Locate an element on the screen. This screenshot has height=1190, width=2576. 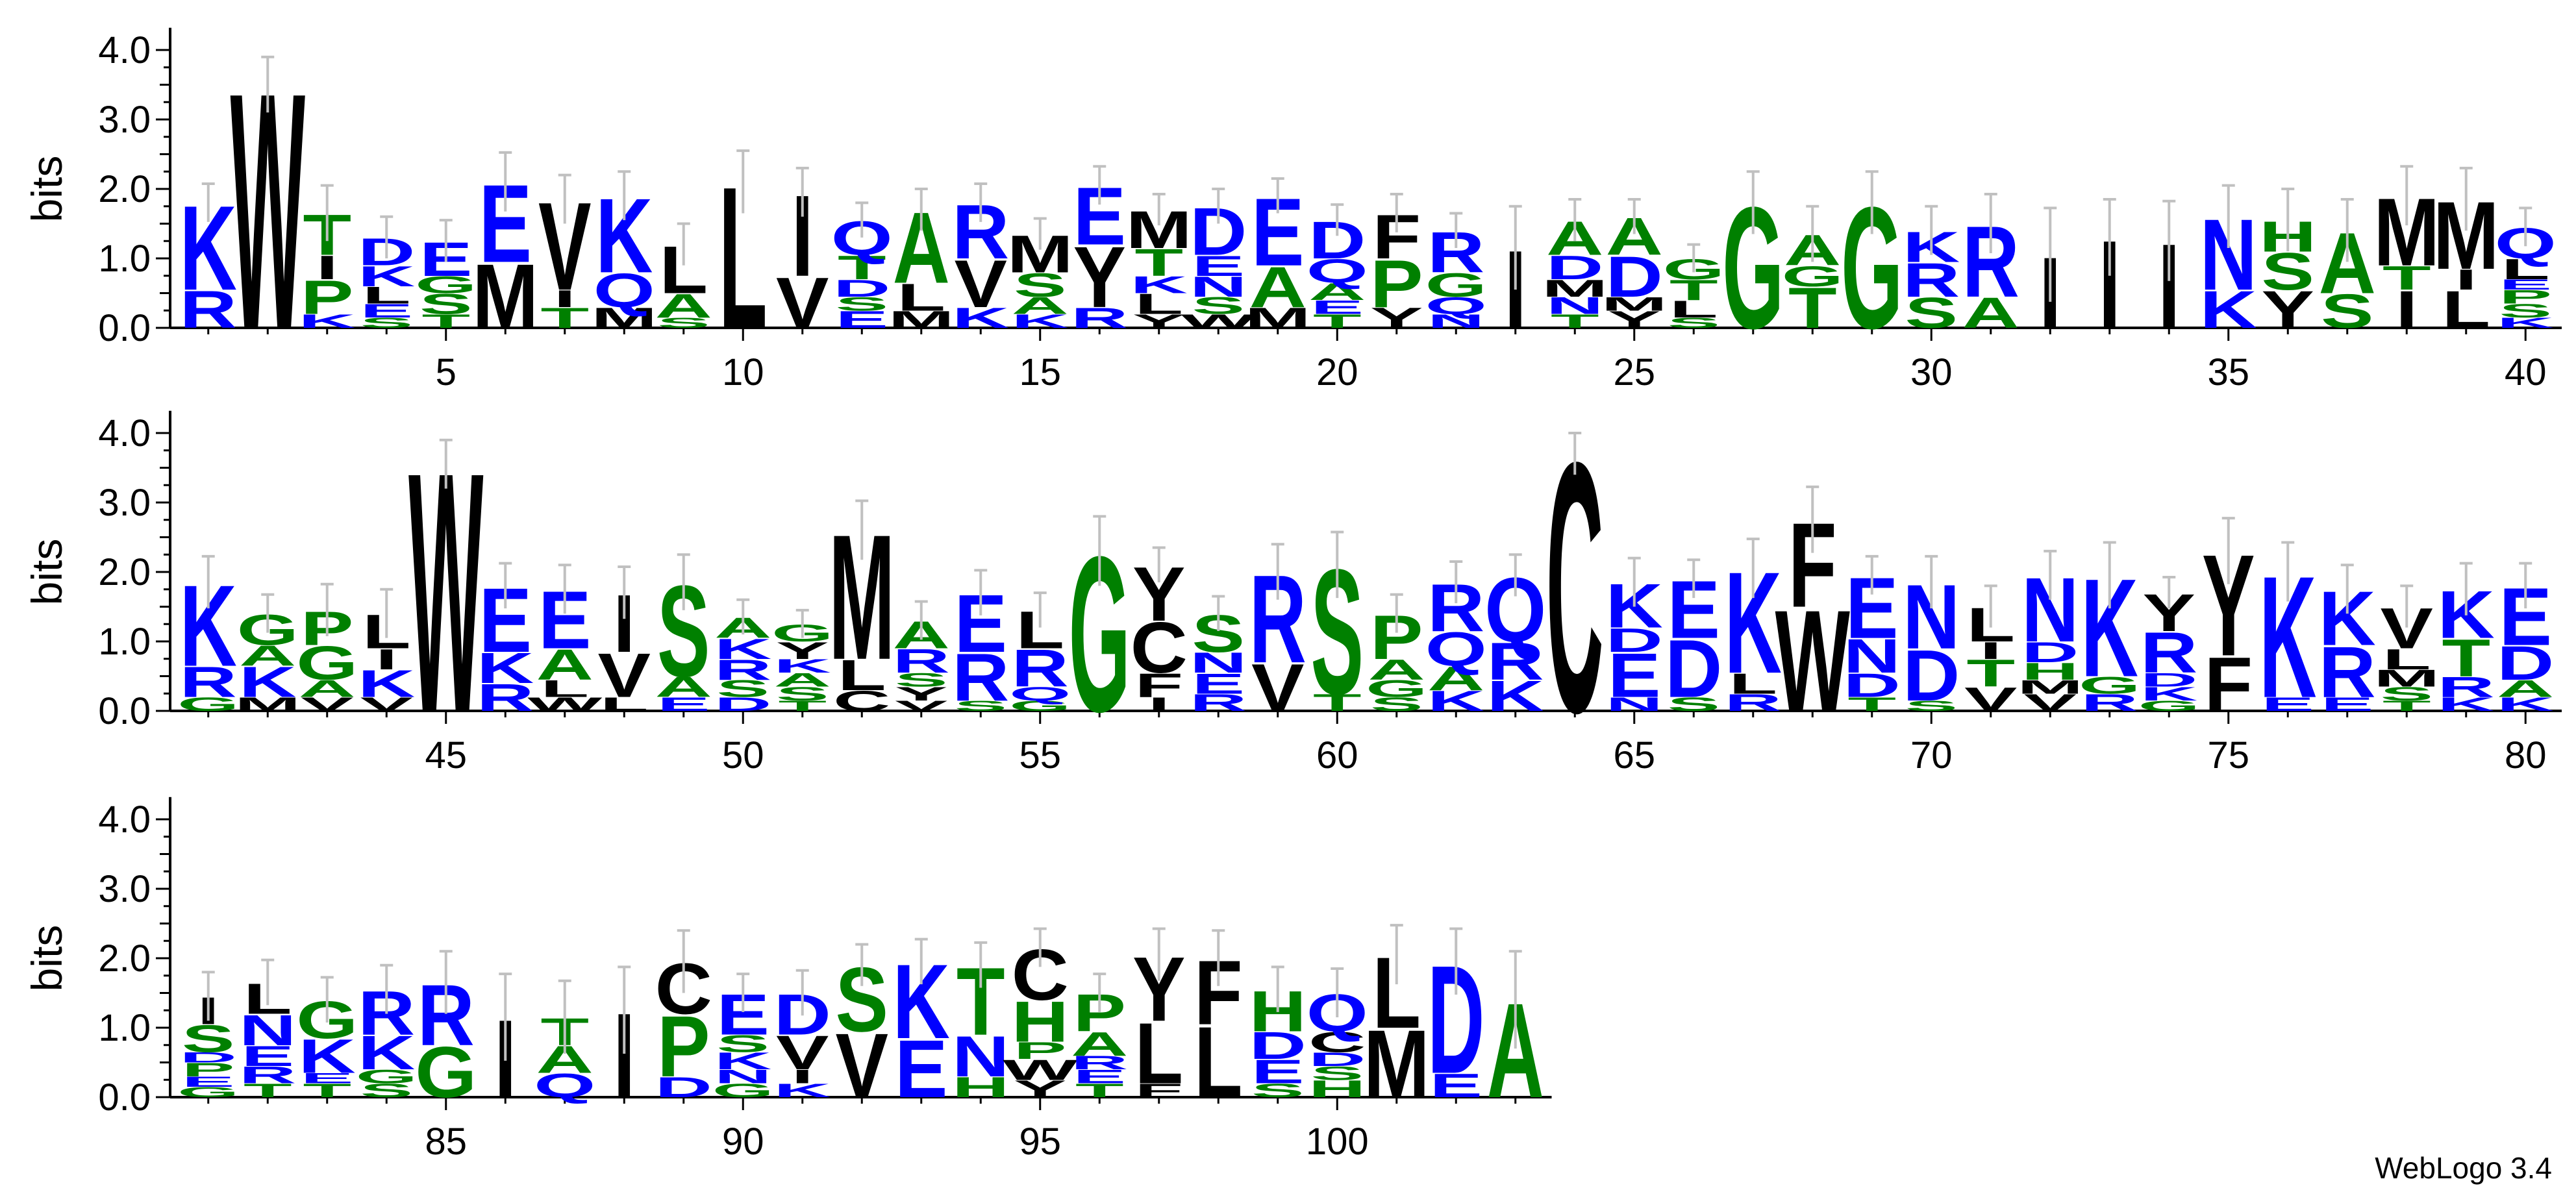
logo-column-27: G is located at coordinates (1753, 268).